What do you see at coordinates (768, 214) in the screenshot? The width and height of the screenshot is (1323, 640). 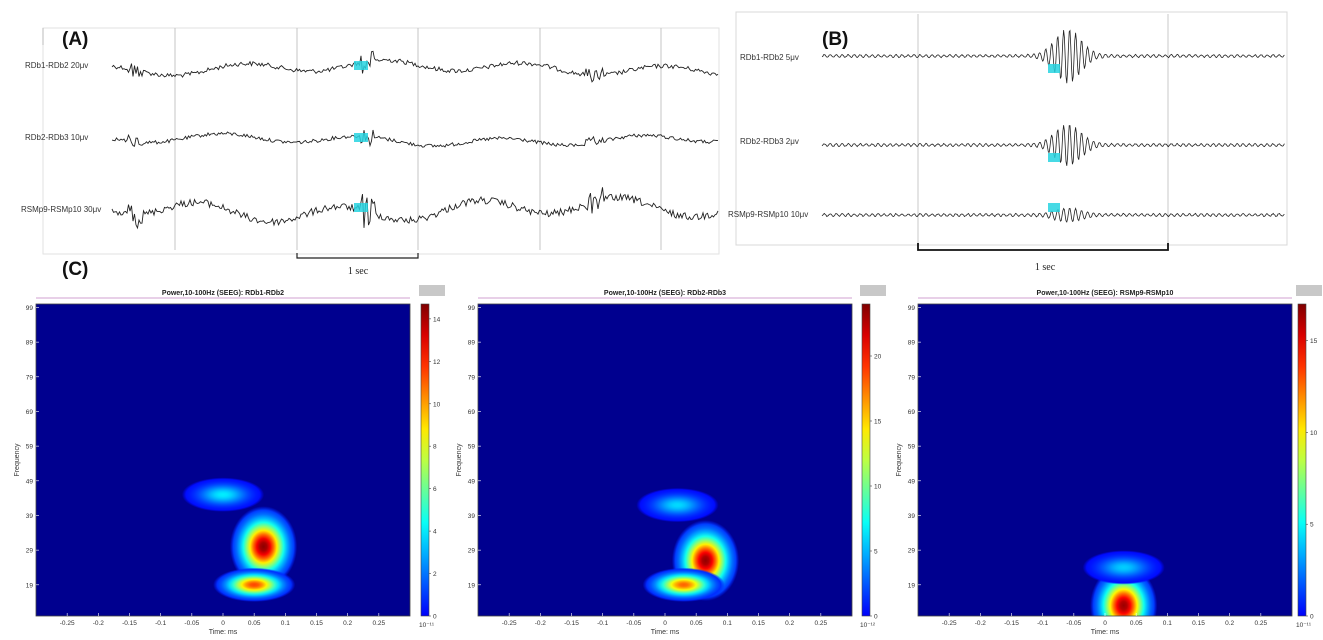 I see `channel-label: RSMp9-RSMp10 10μv` at bounding box center [768, 214].